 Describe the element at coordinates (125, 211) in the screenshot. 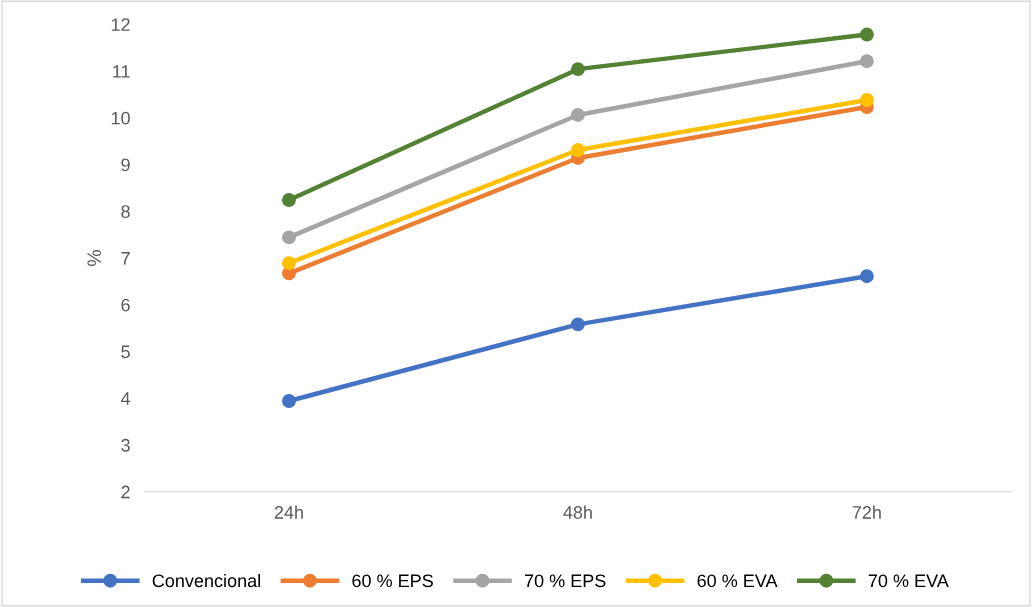

I see `y-tick-label: 8` at that location.